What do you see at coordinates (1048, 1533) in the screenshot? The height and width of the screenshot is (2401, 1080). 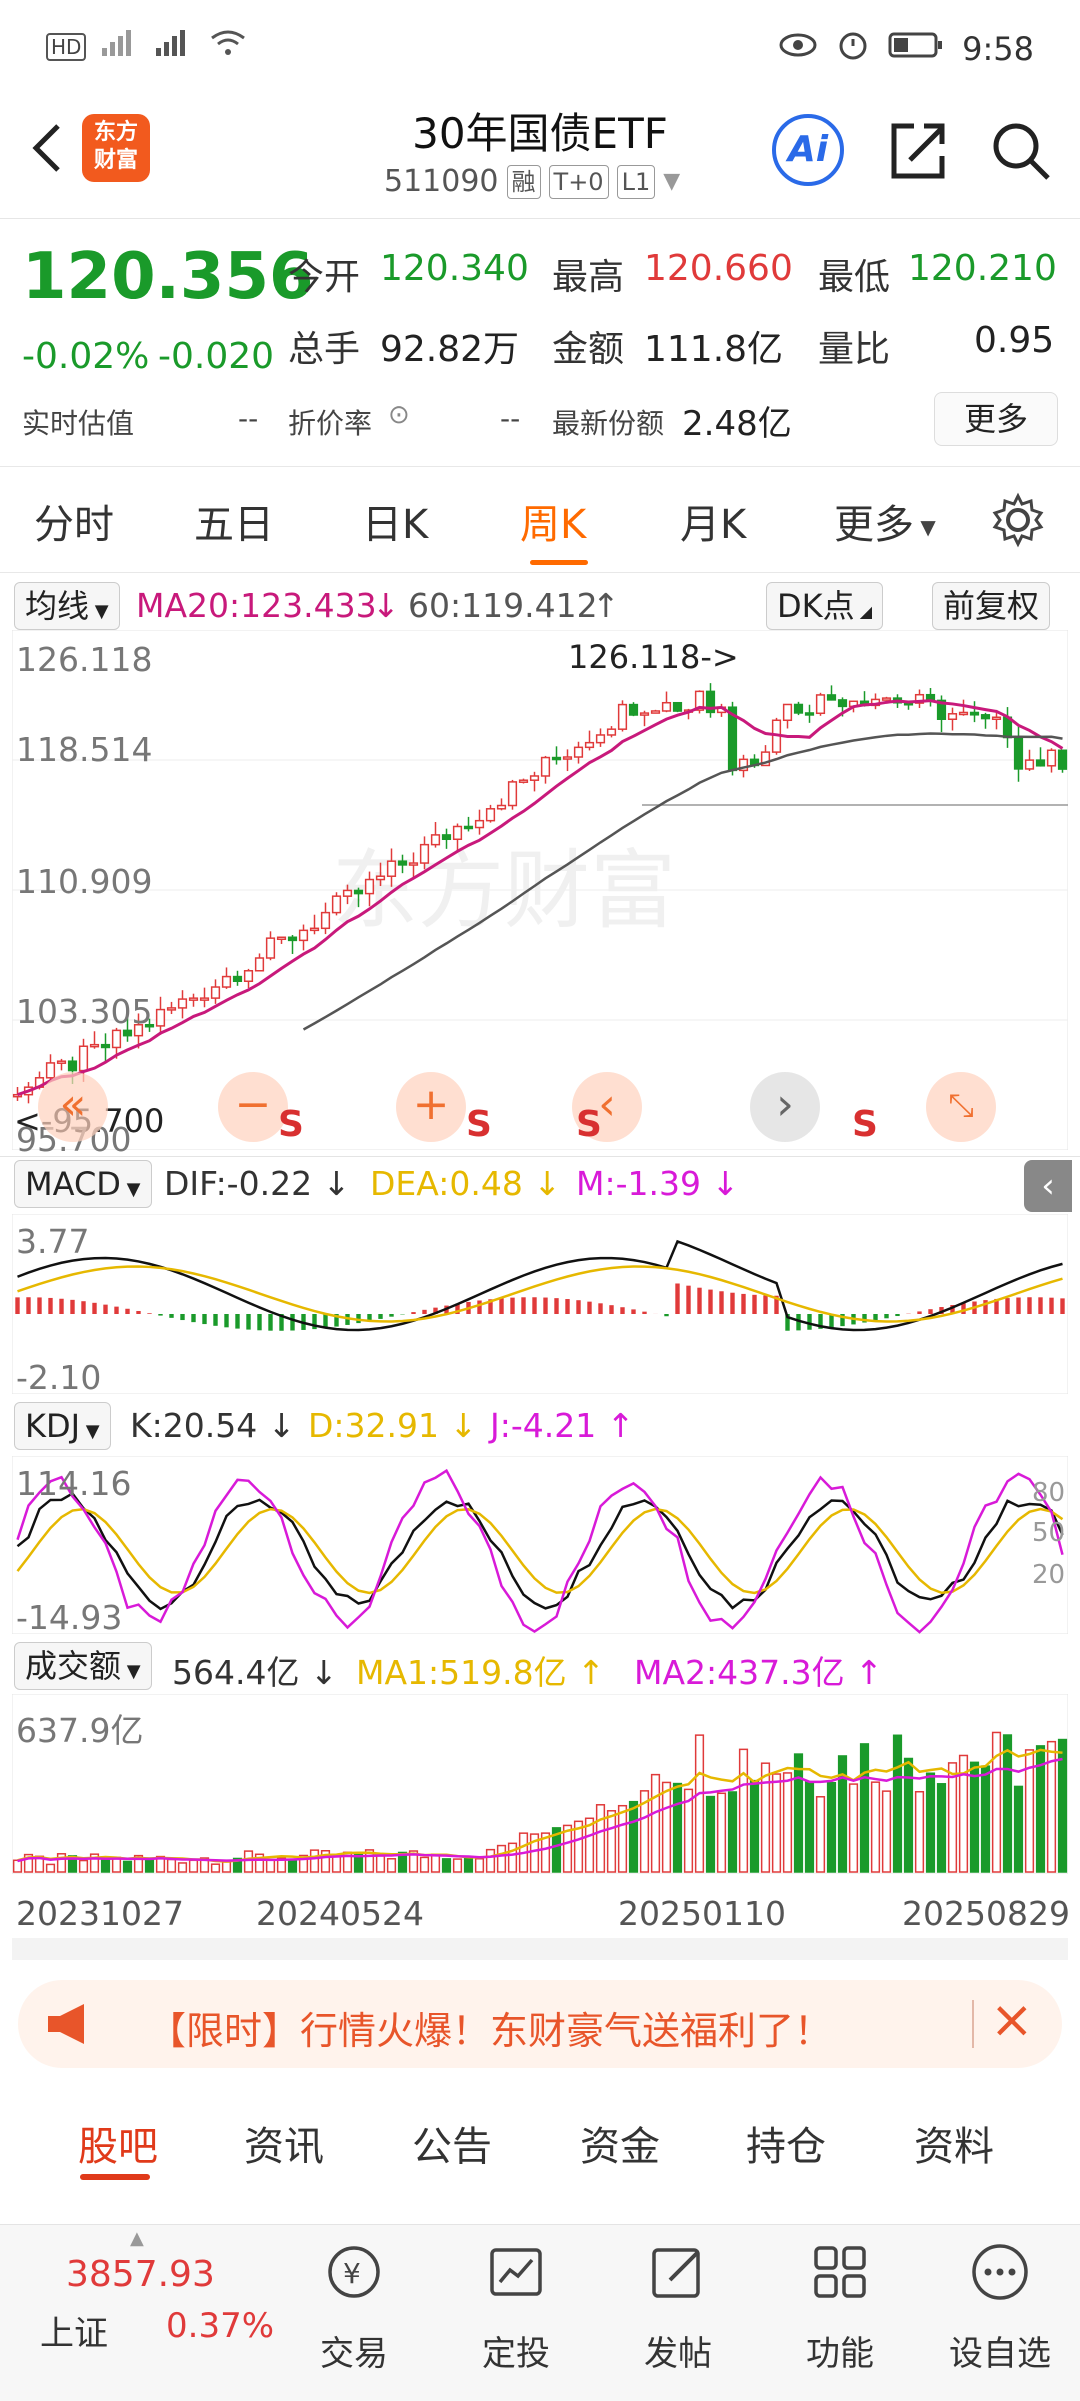 I see `kdj-level-50: 50` at bounding box center [1048, 1533].